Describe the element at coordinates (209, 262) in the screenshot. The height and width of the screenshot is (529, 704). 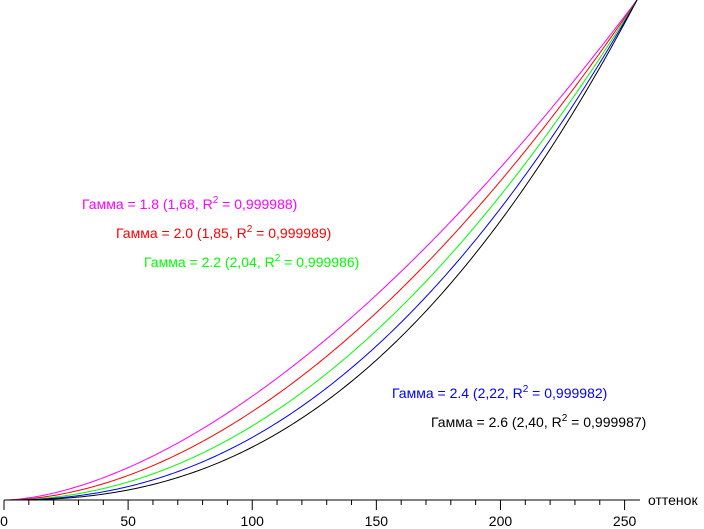
I see `curve-label-main: Гамма = 2.2 (2,04, R` at that location.